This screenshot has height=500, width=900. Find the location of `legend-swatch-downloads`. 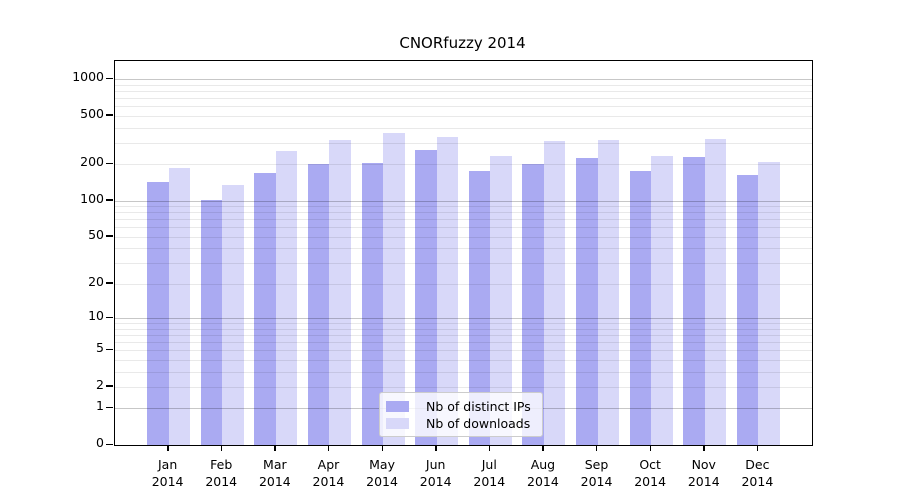

legend-swatch-downloads is located at coordinates (397, 423).